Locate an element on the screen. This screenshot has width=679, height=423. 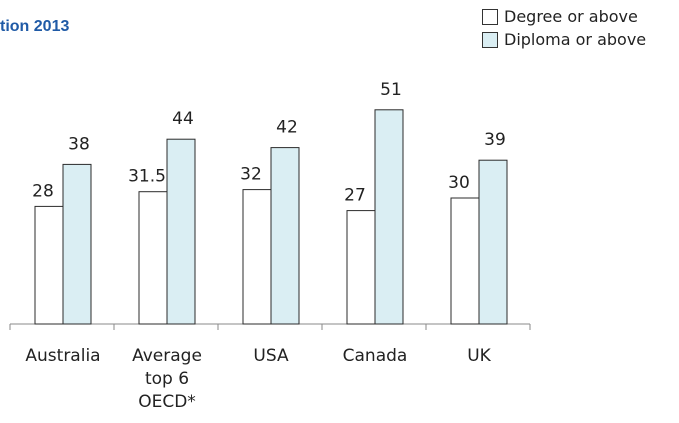
category-label: Canada is located at coordinates (375, 356).